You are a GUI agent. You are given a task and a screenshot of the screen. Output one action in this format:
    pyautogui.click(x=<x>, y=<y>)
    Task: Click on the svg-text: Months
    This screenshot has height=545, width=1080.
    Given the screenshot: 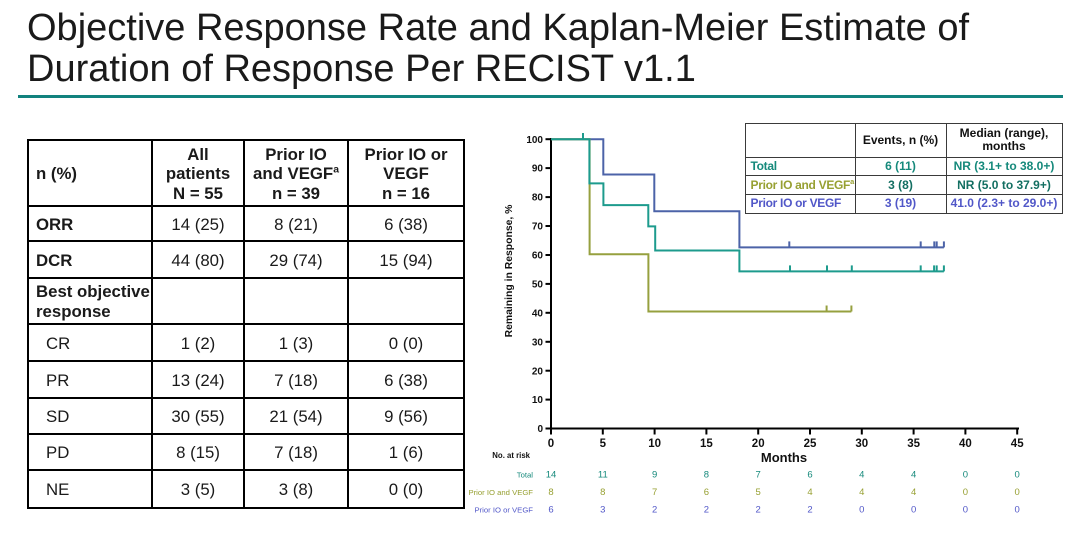 What is the action you would take?
    pyautogui.click(x=784, y=457)
    